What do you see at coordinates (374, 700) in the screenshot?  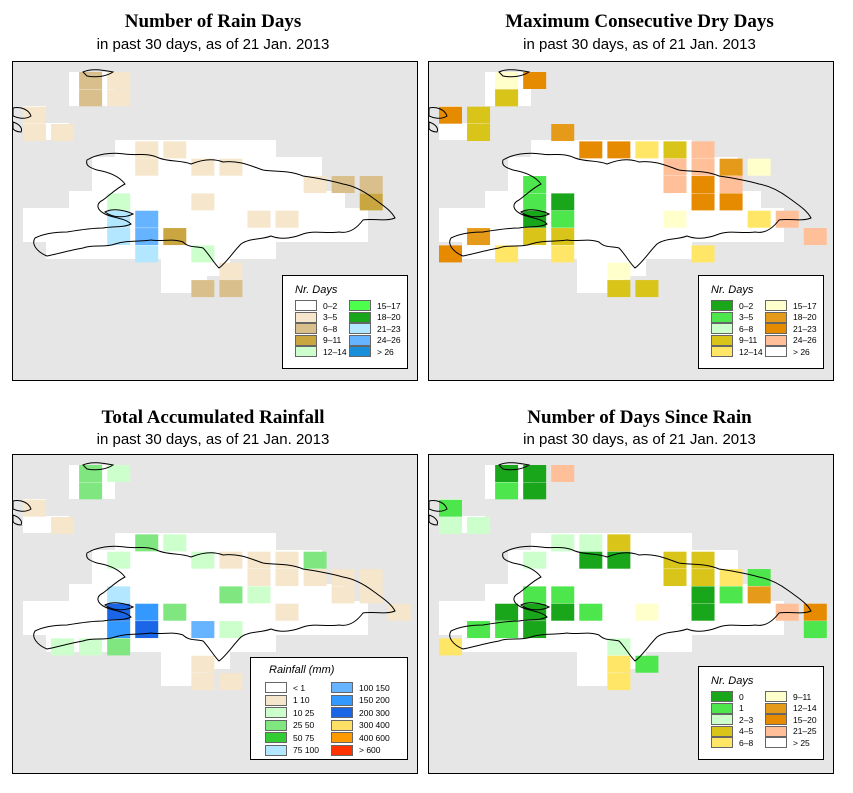 I see `legend-label: 150 200` at bounding box center [374, 700].